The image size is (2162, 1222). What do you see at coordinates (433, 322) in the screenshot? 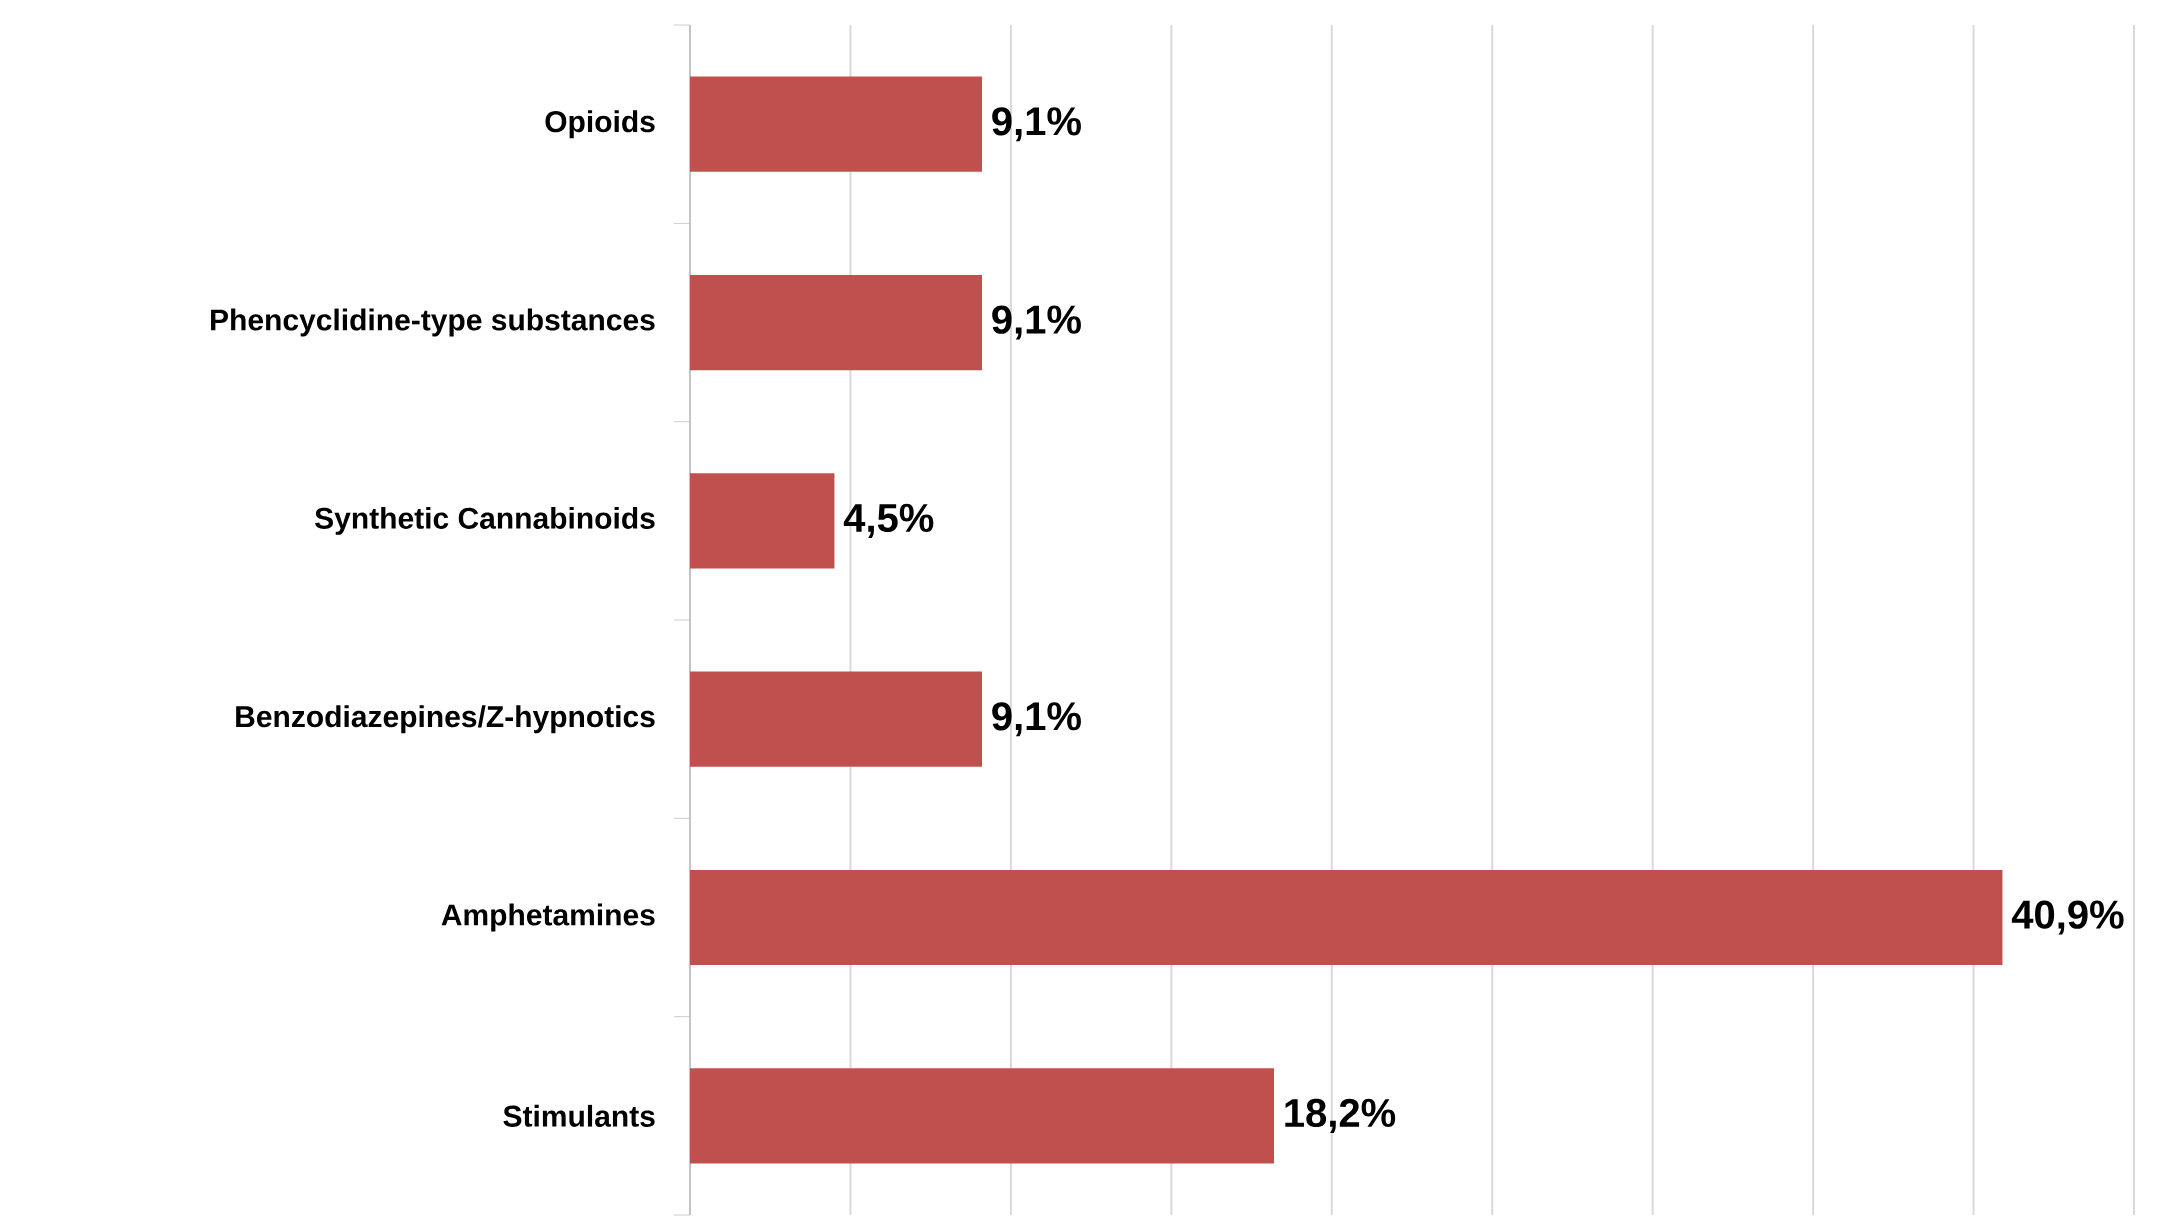
I see `y-tick-label: Phencyclidine-type substances` at bounding box center [433, 322].